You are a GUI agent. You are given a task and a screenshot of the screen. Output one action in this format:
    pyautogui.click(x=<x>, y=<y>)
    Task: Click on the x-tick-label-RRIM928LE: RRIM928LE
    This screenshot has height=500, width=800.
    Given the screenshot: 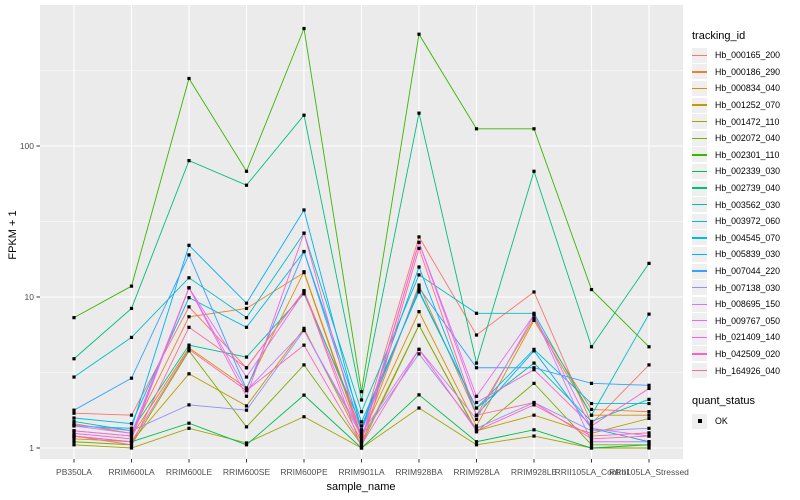 What is the action you would take?
    pyautogui.click(x=534, y=472)
    